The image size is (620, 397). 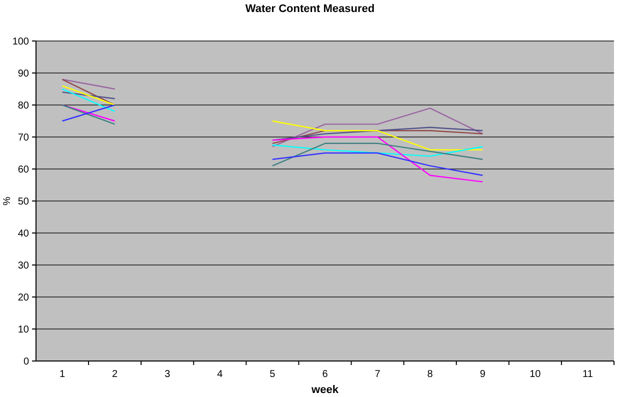 What do you see at coordinates (24, 330) in the screenshot?
I see `y-tick-label: 10` at bounding box center [24, 330].